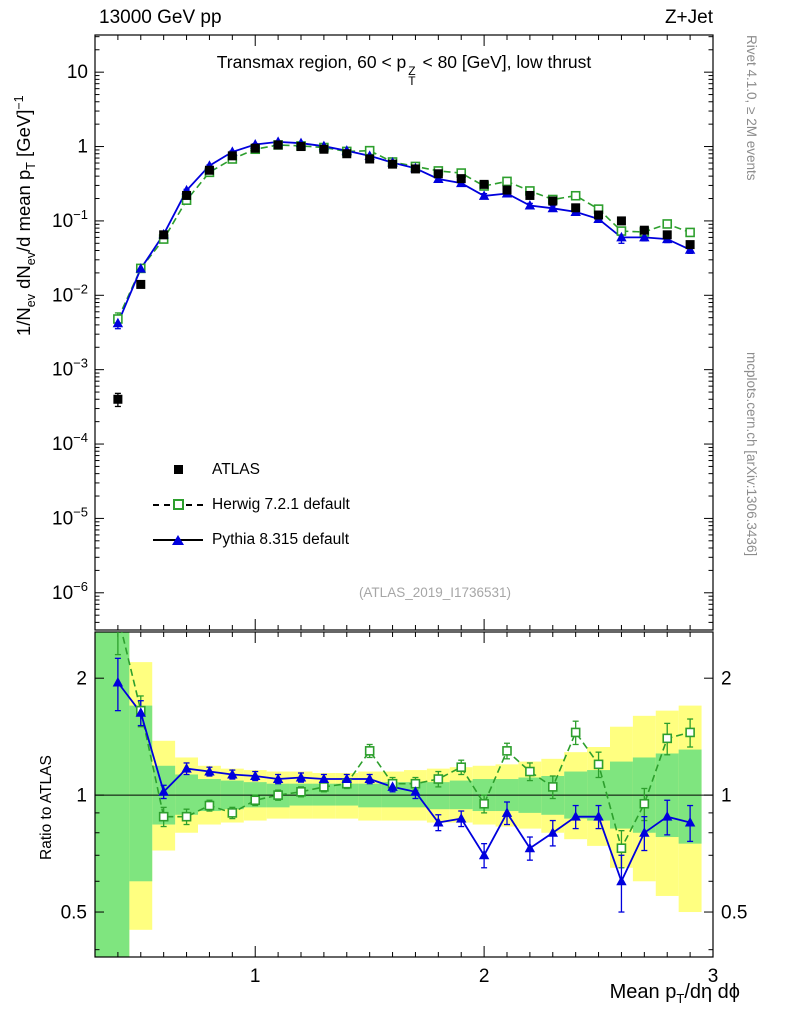  I want to click on mcplots-credit-label: mcplots.cern.ch [arXiv:1306.3436], so click(751, 454).